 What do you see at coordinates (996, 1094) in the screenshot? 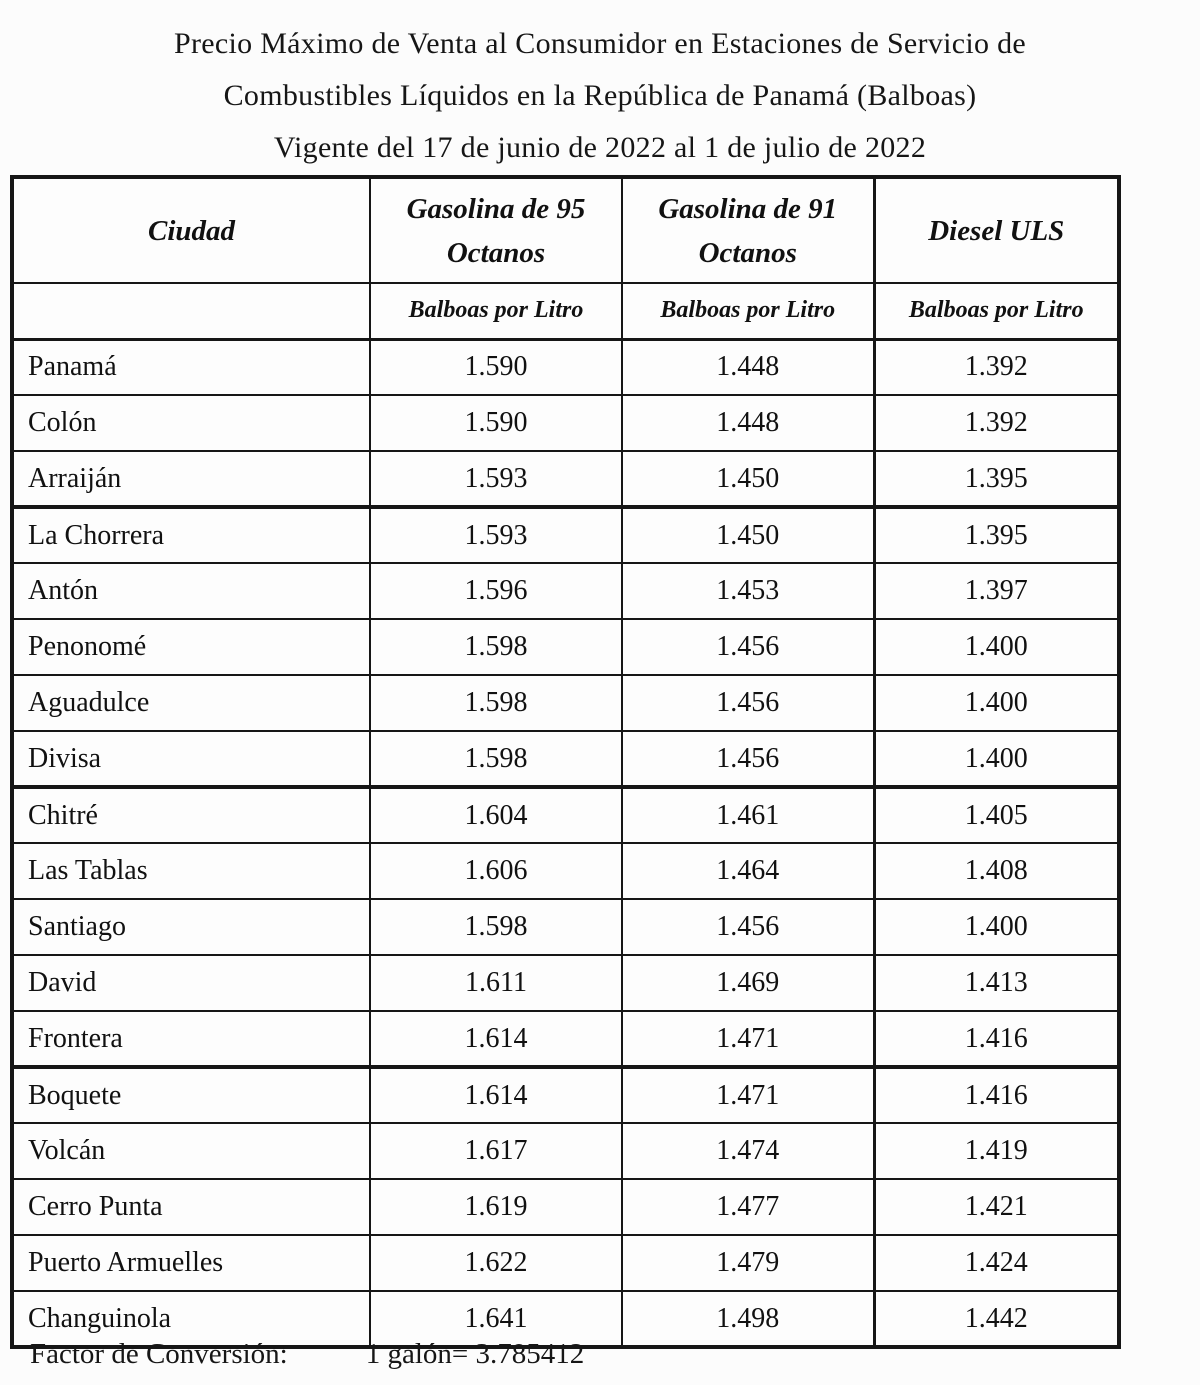
I see `price-cell-diesel-uls: 1.416` at bounding box center [996, 1094].